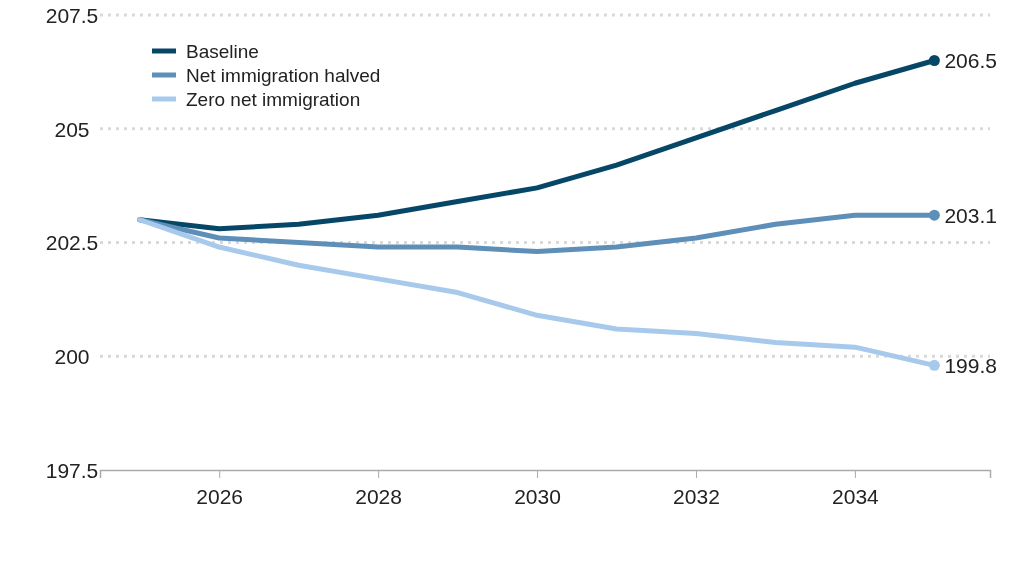 The image size is (1032, 569). What do you see at coordinates (378, 497) in the screenshot?
I see `x-tick-label: 2028` at bounding box center [378, 497].